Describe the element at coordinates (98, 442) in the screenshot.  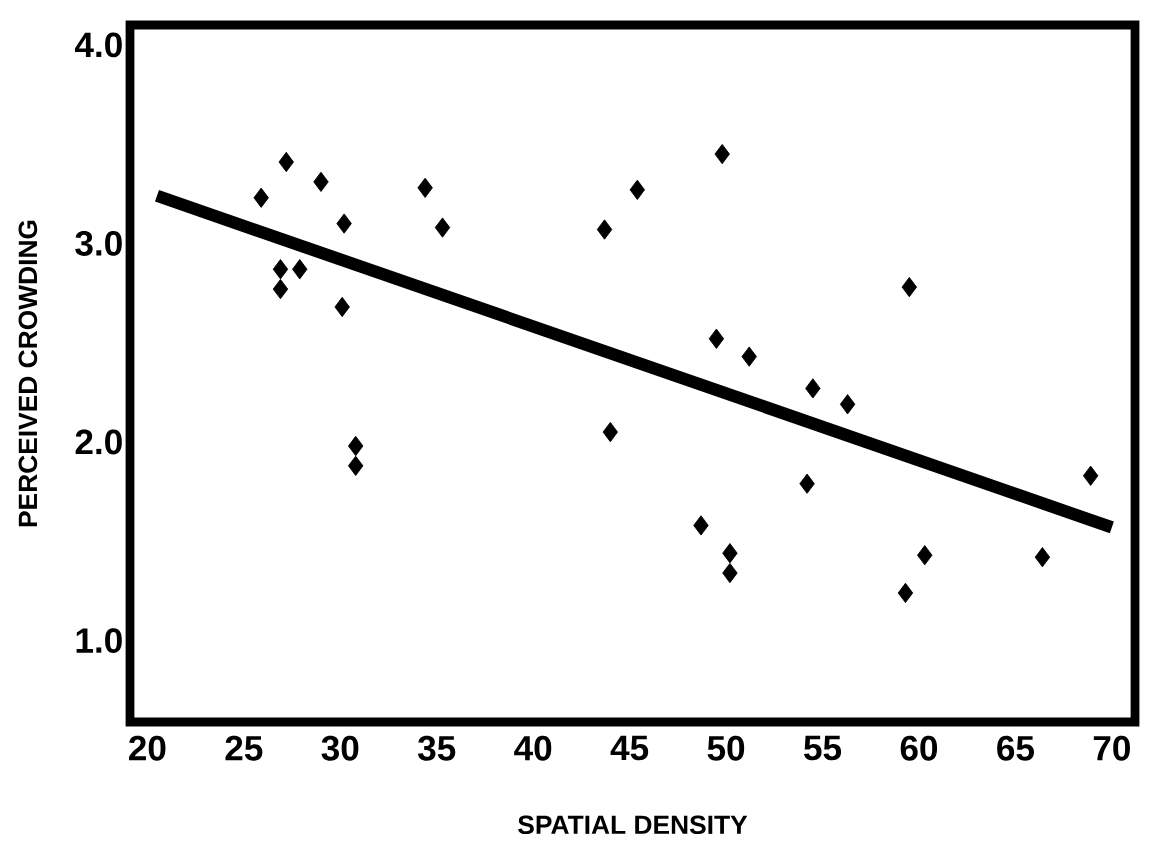
I see `y-tick-label: 2.0` at that location.